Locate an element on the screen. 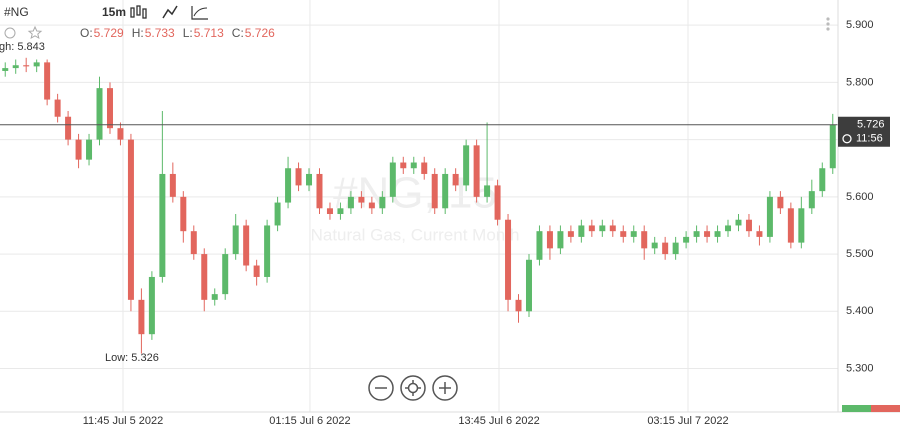 The width and height of the screenshot is (900, 430). reset-button is located at coordinates (413, 388).